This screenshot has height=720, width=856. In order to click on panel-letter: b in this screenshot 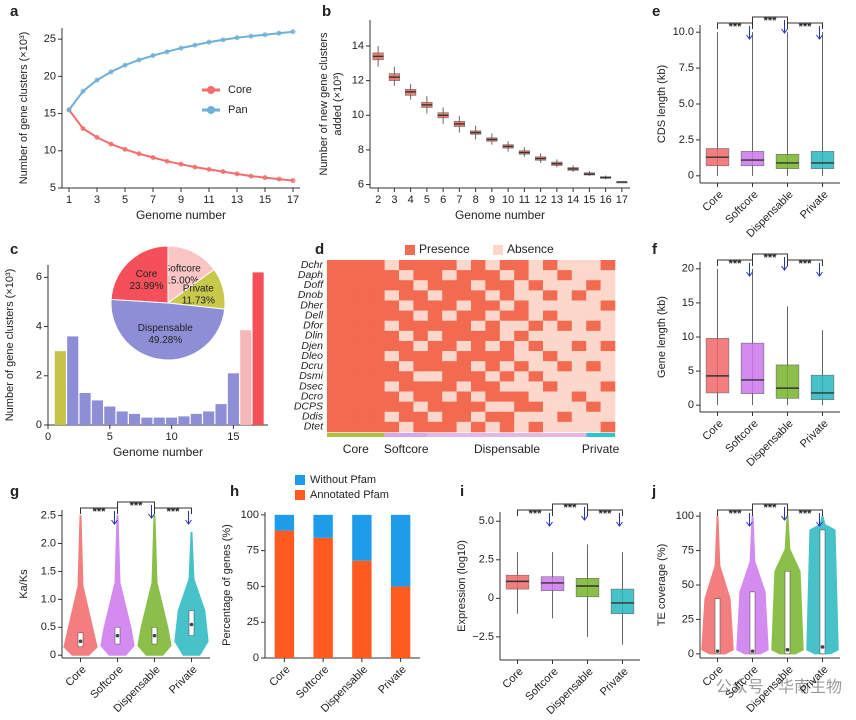, I will do `click(326, 11)`.